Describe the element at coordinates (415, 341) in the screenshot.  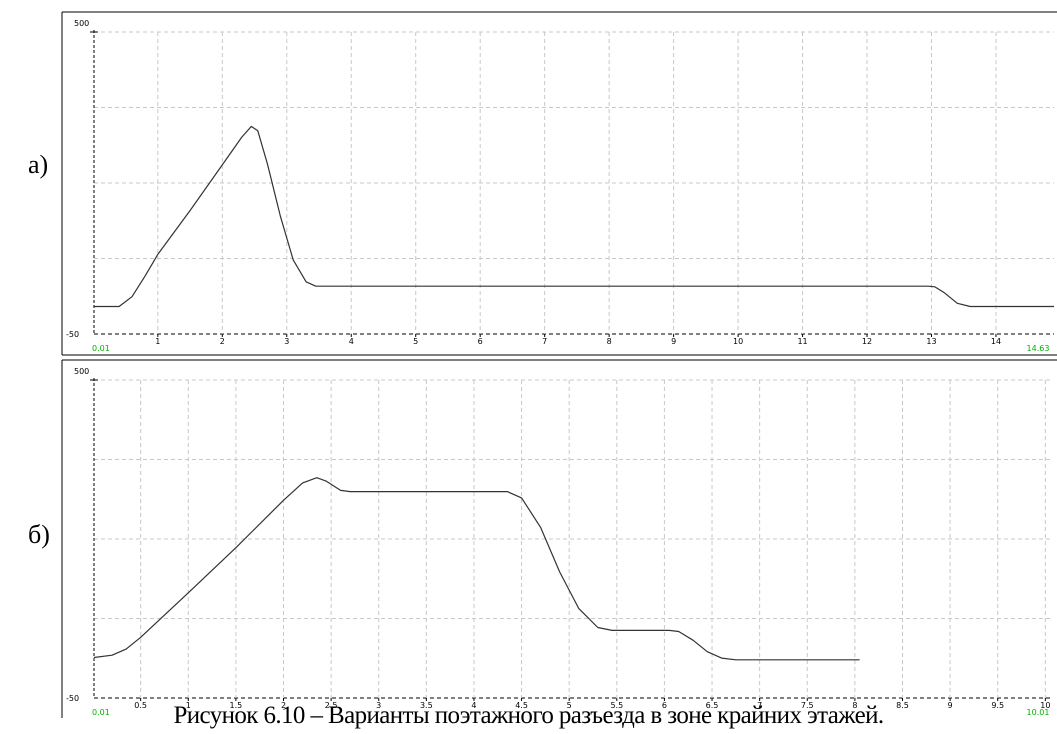
I see `x-tick-label-a-4: 5` at that location.